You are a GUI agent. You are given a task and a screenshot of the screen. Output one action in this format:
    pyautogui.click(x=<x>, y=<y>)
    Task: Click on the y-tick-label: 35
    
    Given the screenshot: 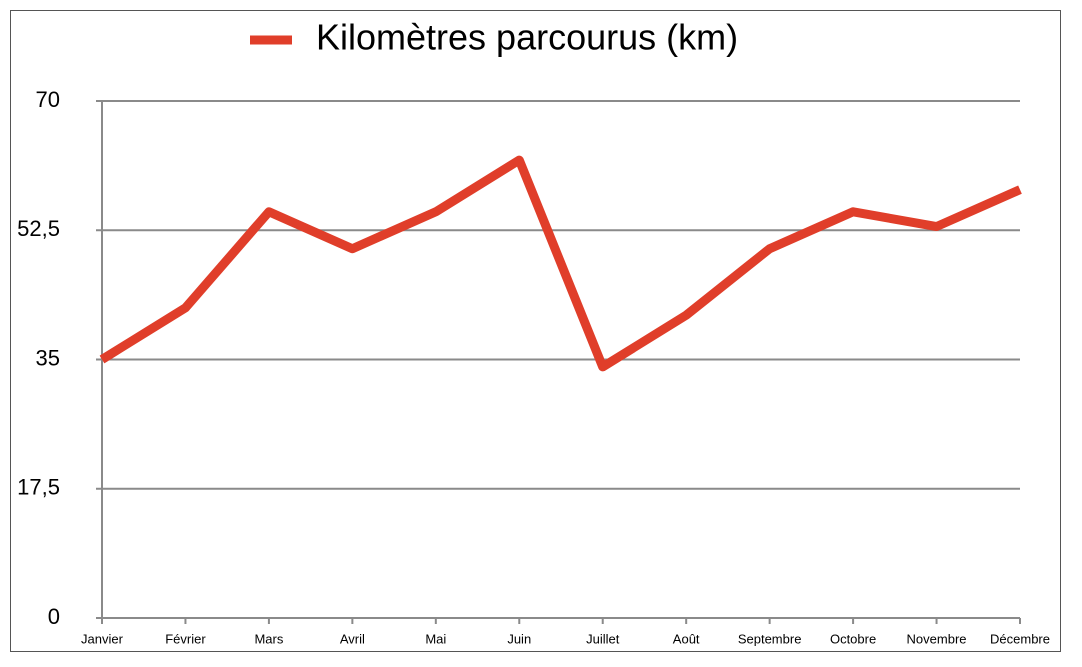 What is the action you would take?
    pyautogui.click(x=48, y=357)
    